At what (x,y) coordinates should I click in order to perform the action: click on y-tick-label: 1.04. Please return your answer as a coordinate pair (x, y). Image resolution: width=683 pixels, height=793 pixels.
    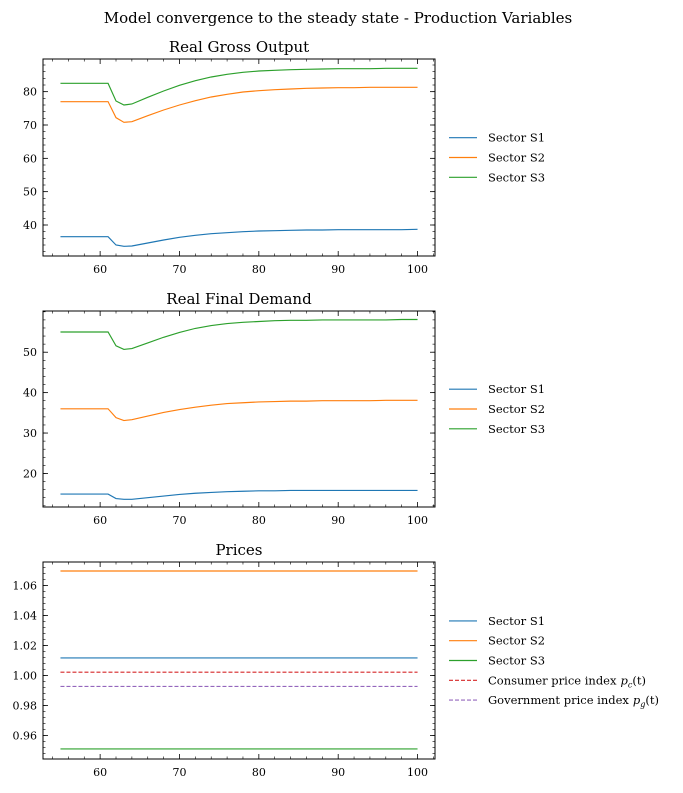
    Looking at the image, I should click on (25, 615).